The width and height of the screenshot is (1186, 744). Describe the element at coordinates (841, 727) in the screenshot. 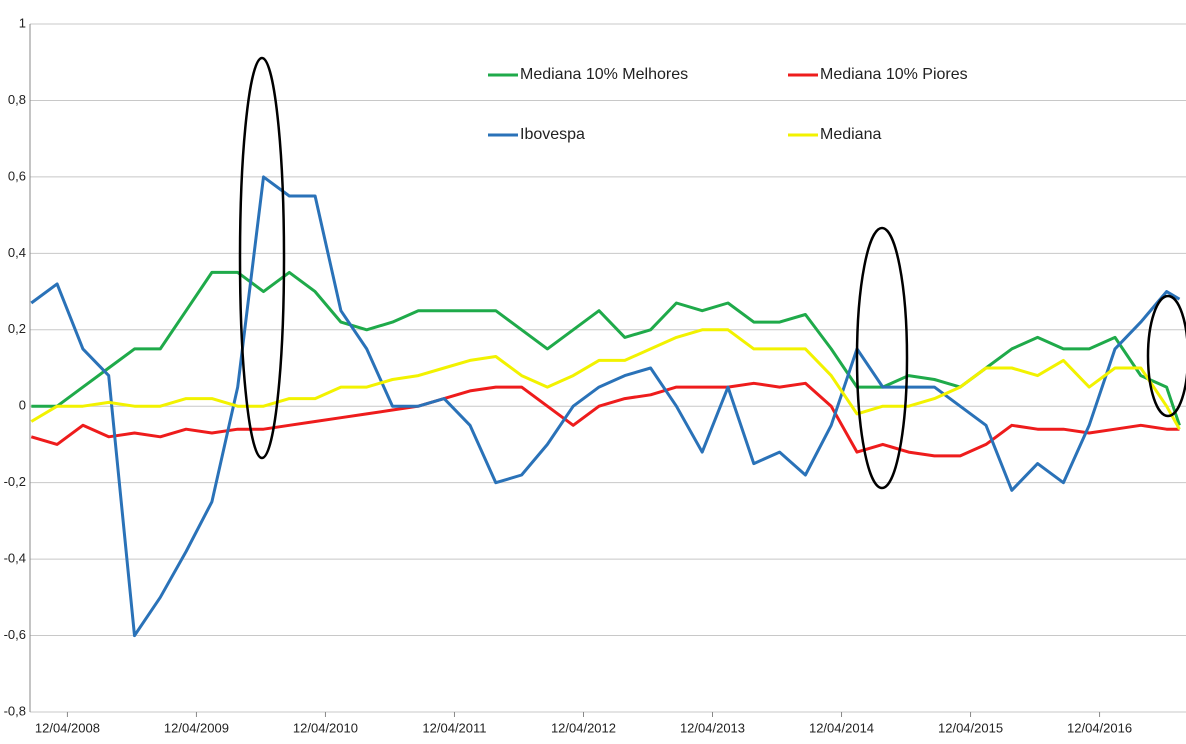

I see `x-tick-label: 12/04/2014` at that location.